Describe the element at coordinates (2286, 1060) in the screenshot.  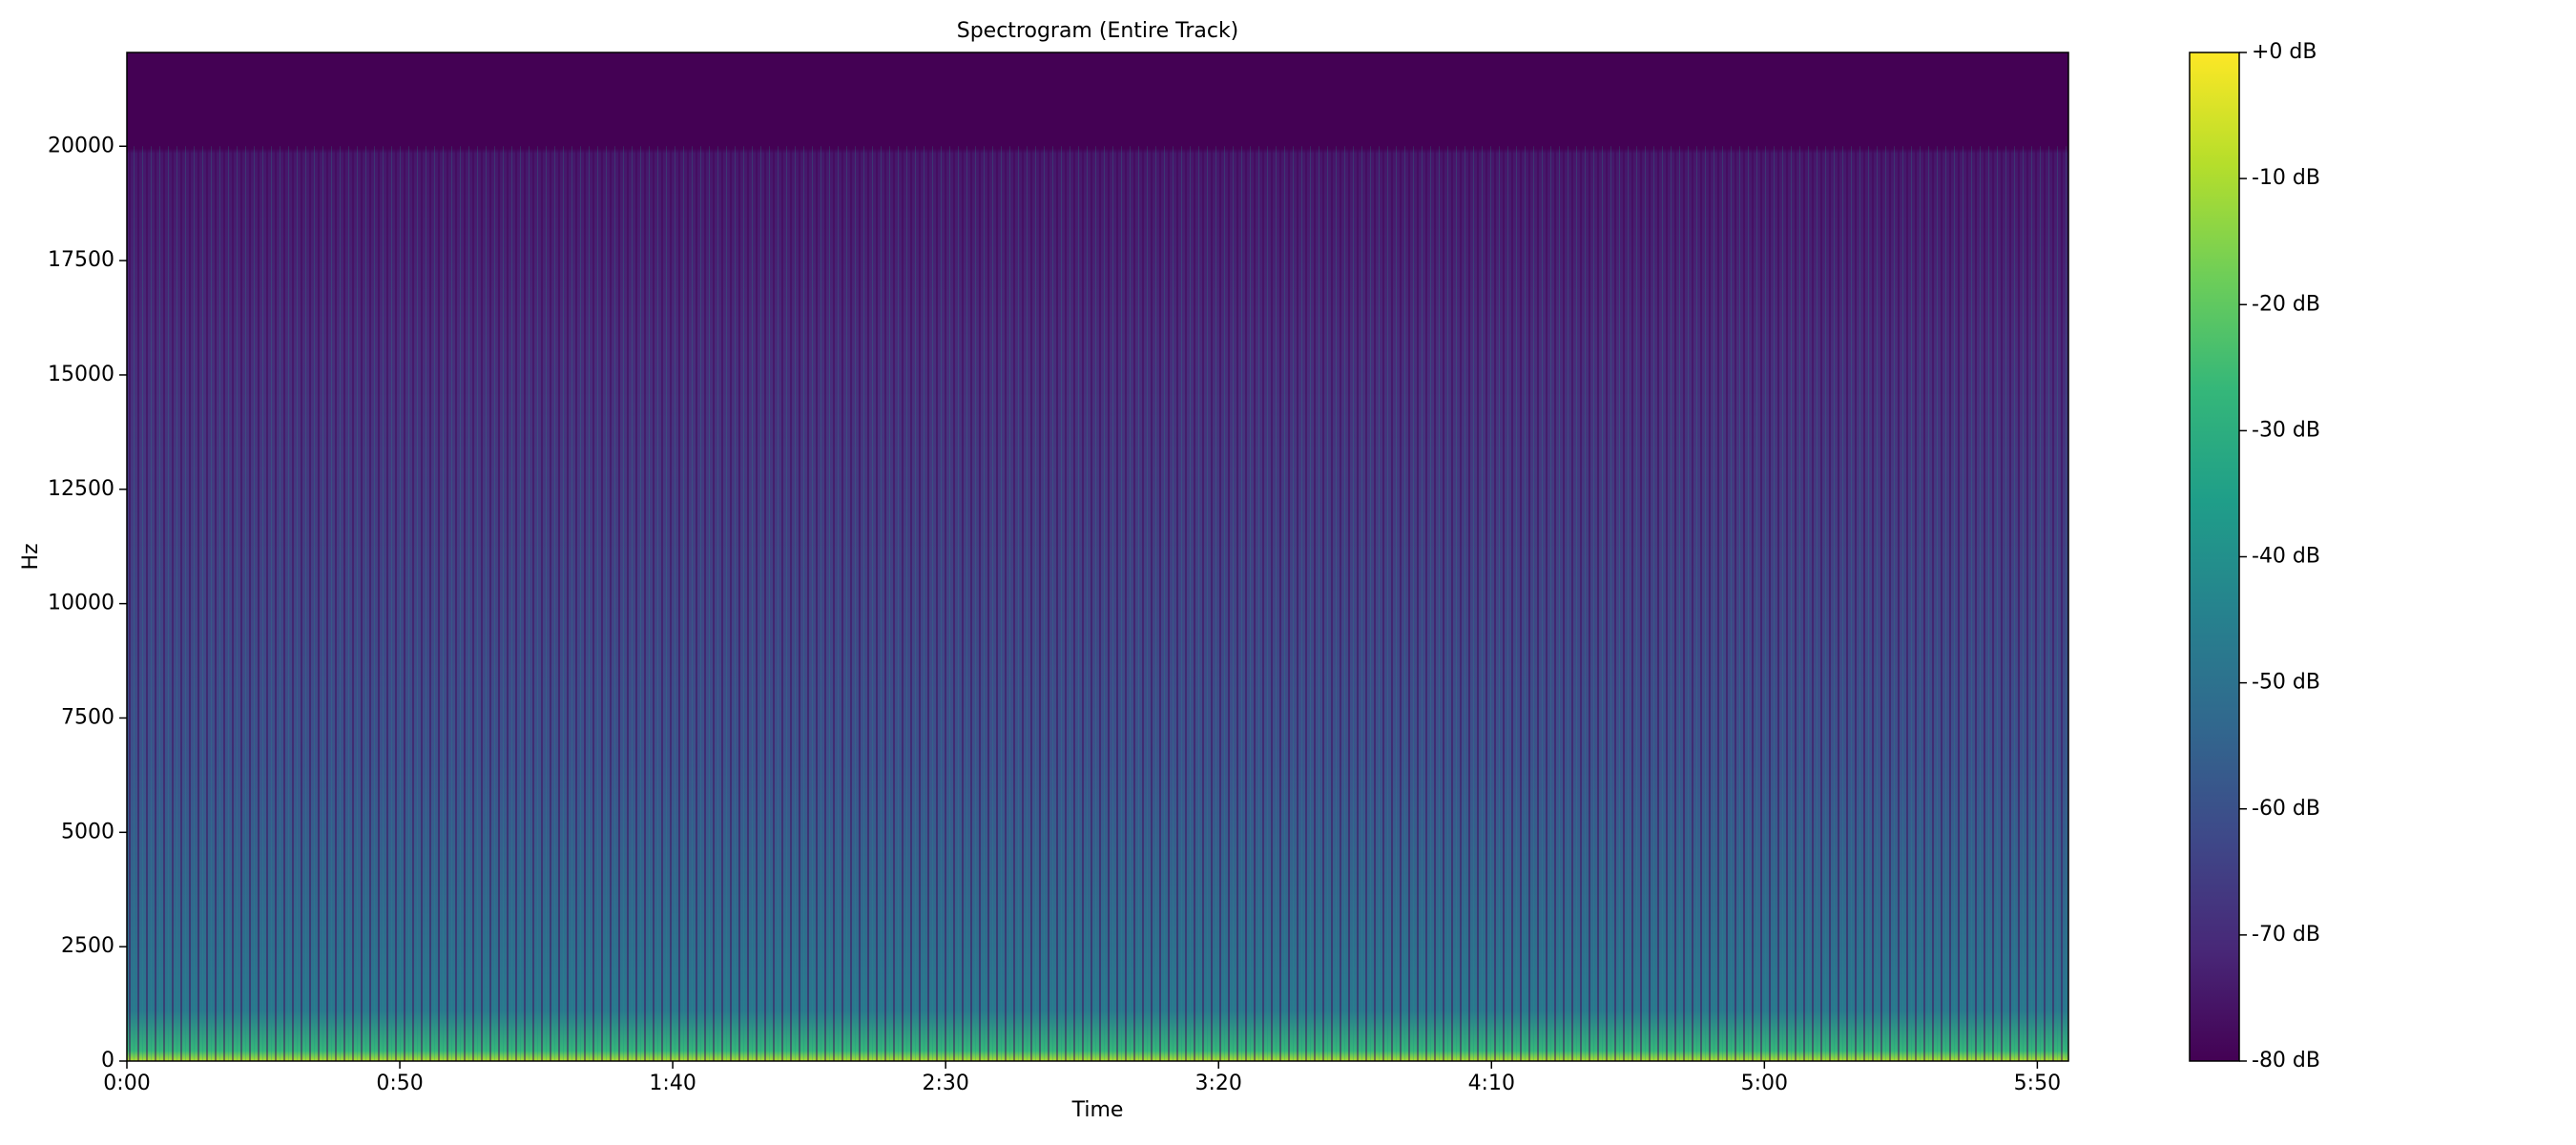
I see `colorbar-tick-label: -80 dB` at that location.